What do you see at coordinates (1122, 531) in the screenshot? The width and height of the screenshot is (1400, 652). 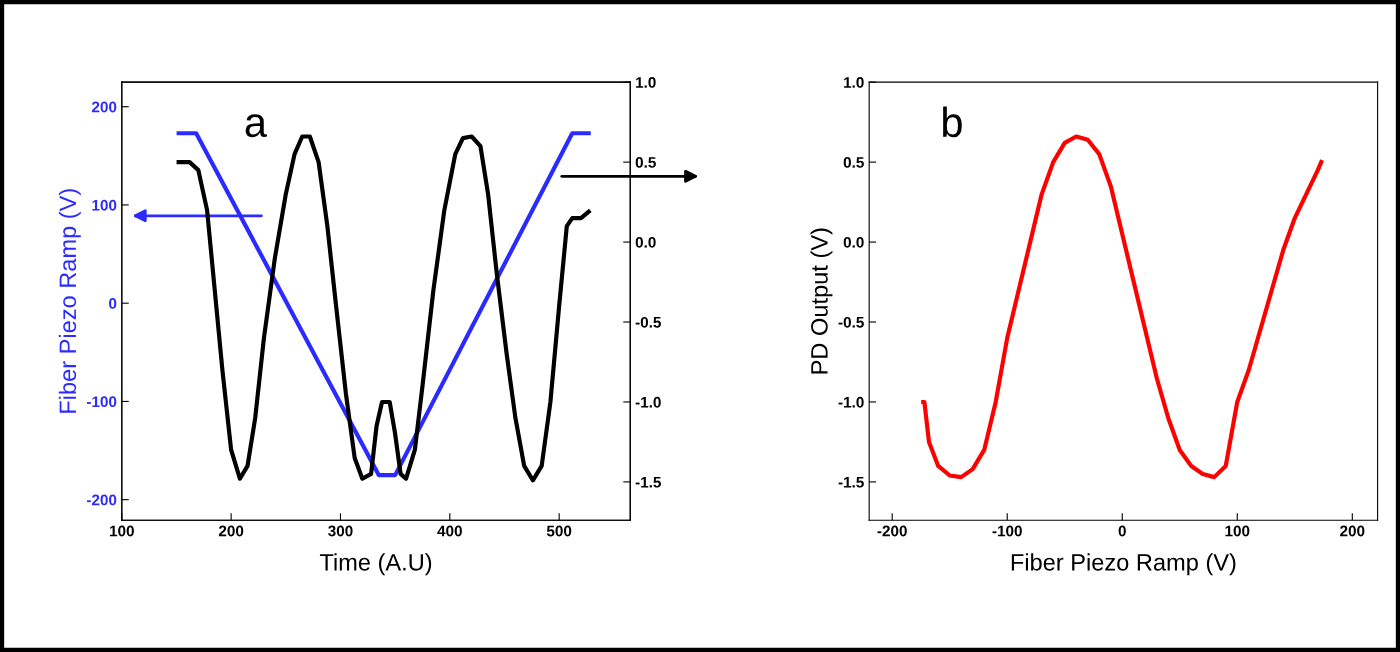 I see `x-tick-label: 0` at bounding box center [1122, 531].